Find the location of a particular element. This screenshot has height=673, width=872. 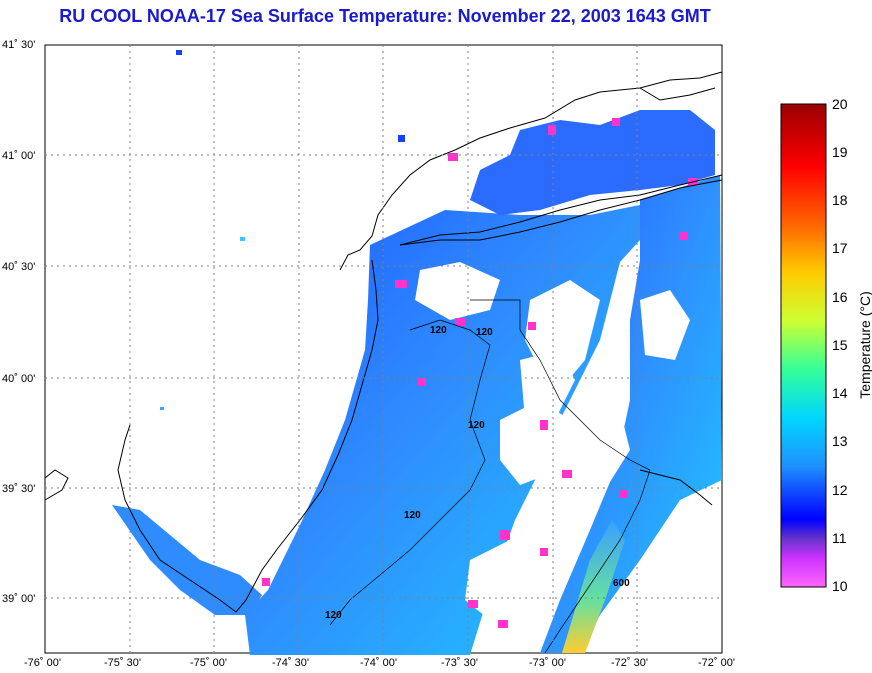

lat-label: 40˚ 30' is located at coordinates (18, 267).